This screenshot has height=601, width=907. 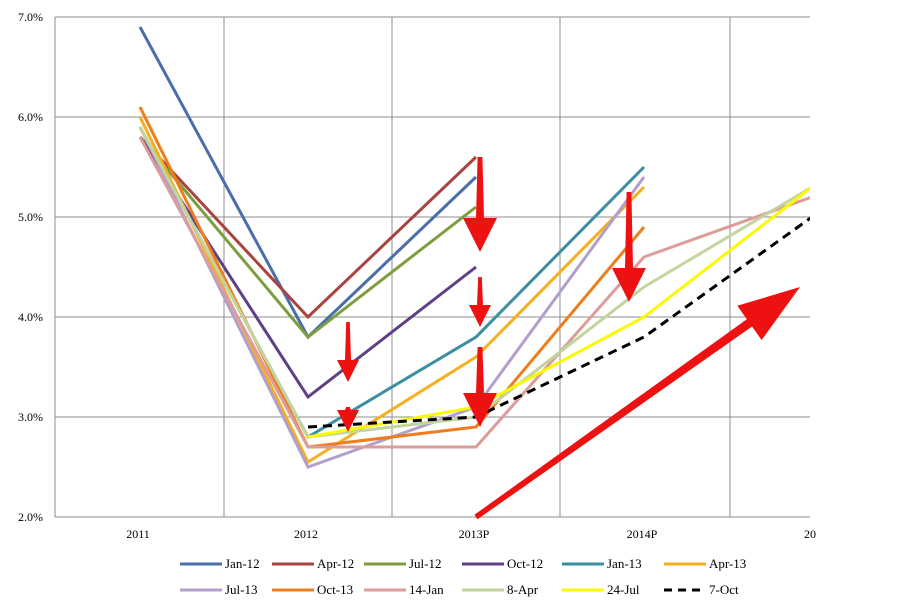 I want to click on x-tick-label: 2014P, so click(x=642, y=534).